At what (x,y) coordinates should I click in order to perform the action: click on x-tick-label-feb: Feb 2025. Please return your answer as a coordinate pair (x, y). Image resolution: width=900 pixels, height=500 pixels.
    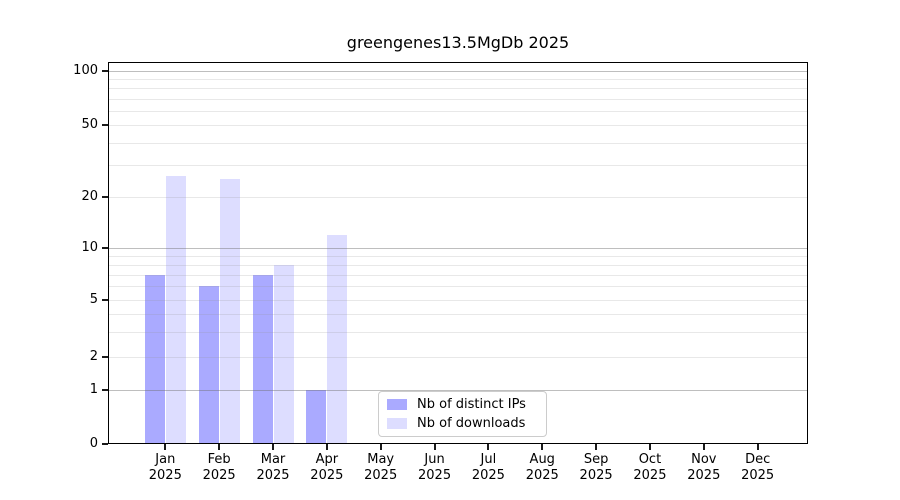
    Looking at the image, I should click on (219, 467).